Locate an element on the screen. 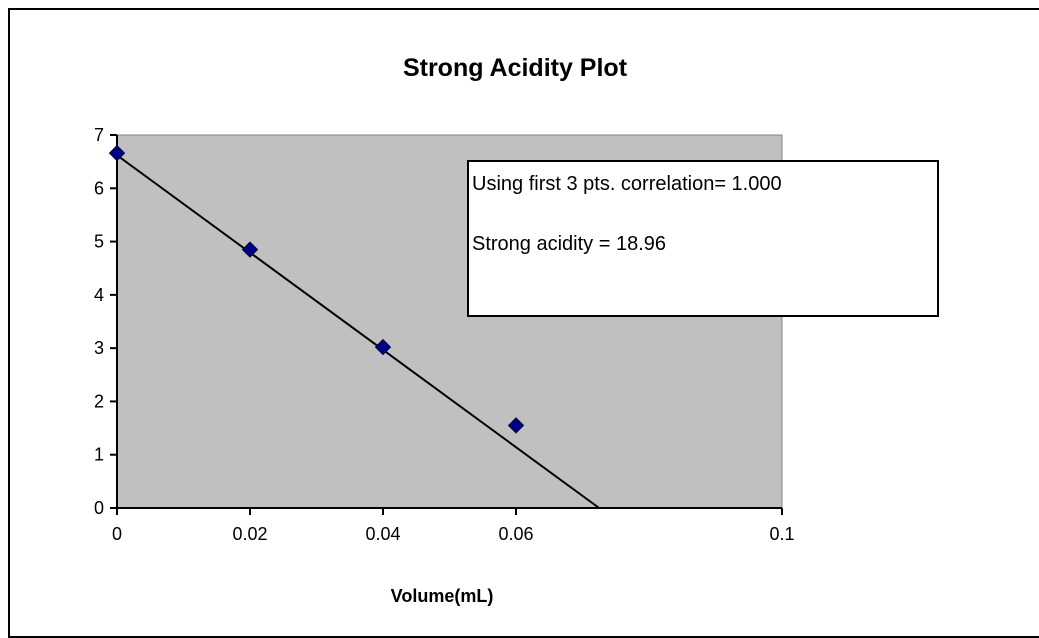 This screenshot has height=638, width=1039. y-tick-label: 6 is located at coordinates (99, 188).